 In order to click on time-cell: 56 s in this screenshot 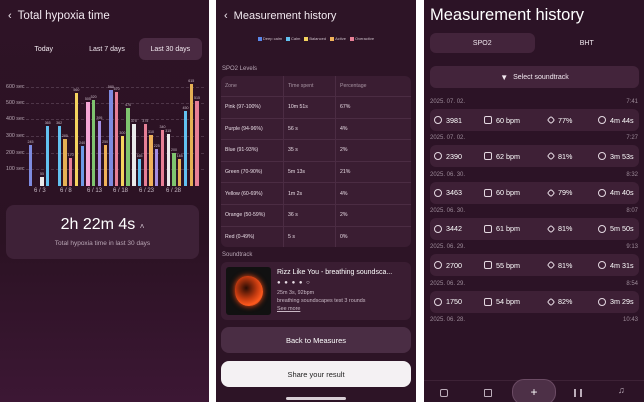, I will do `click(310, 129)`.